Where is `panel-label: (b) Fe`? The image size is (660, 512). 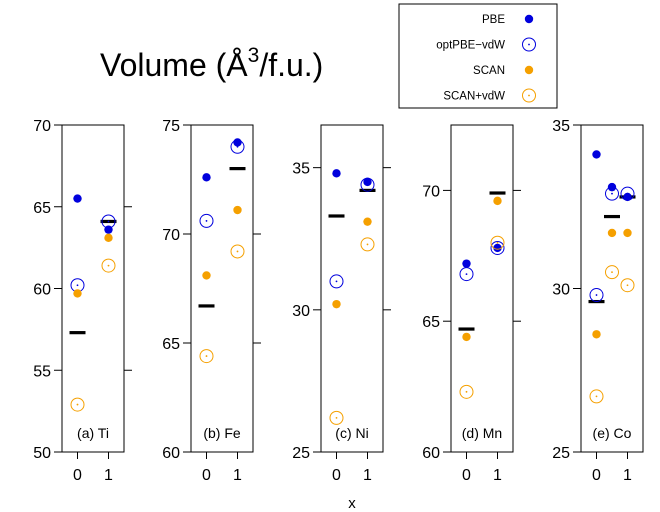
panel-label: (b) Fe is located at coordinates (222, 433).